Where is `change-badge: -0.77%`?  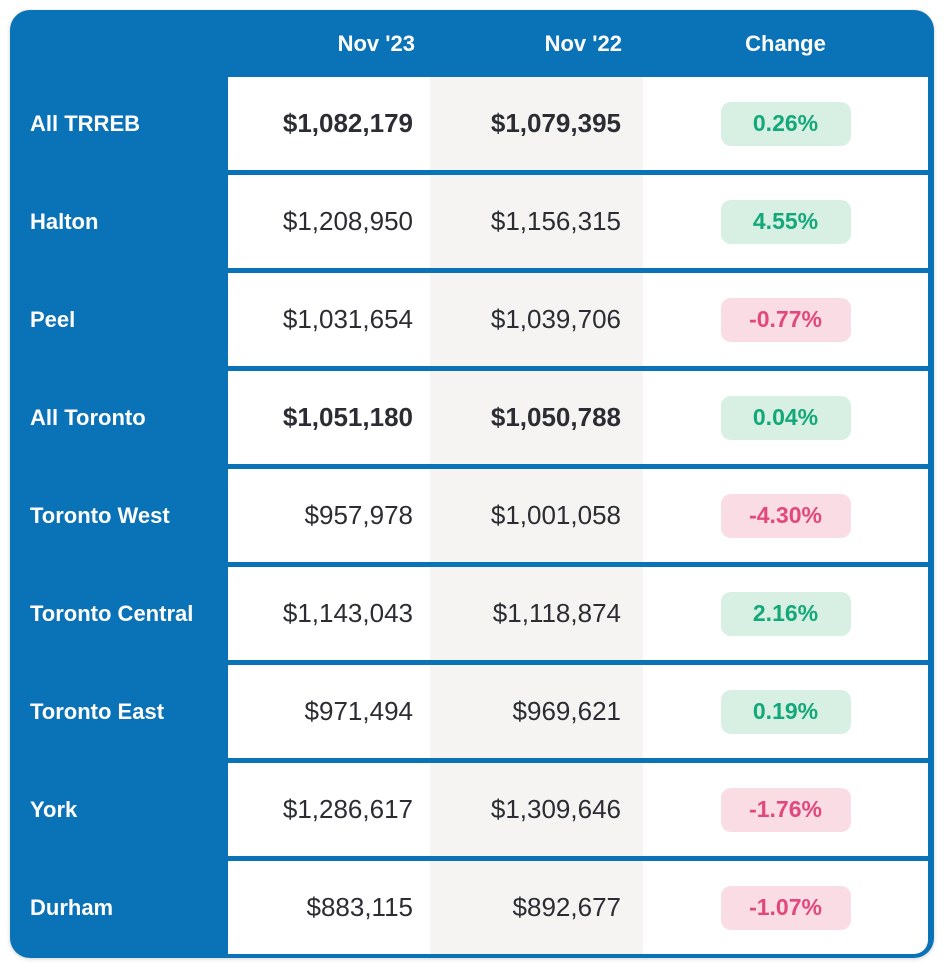 change-badge: -0.77% is located at coordinates (785, 319).